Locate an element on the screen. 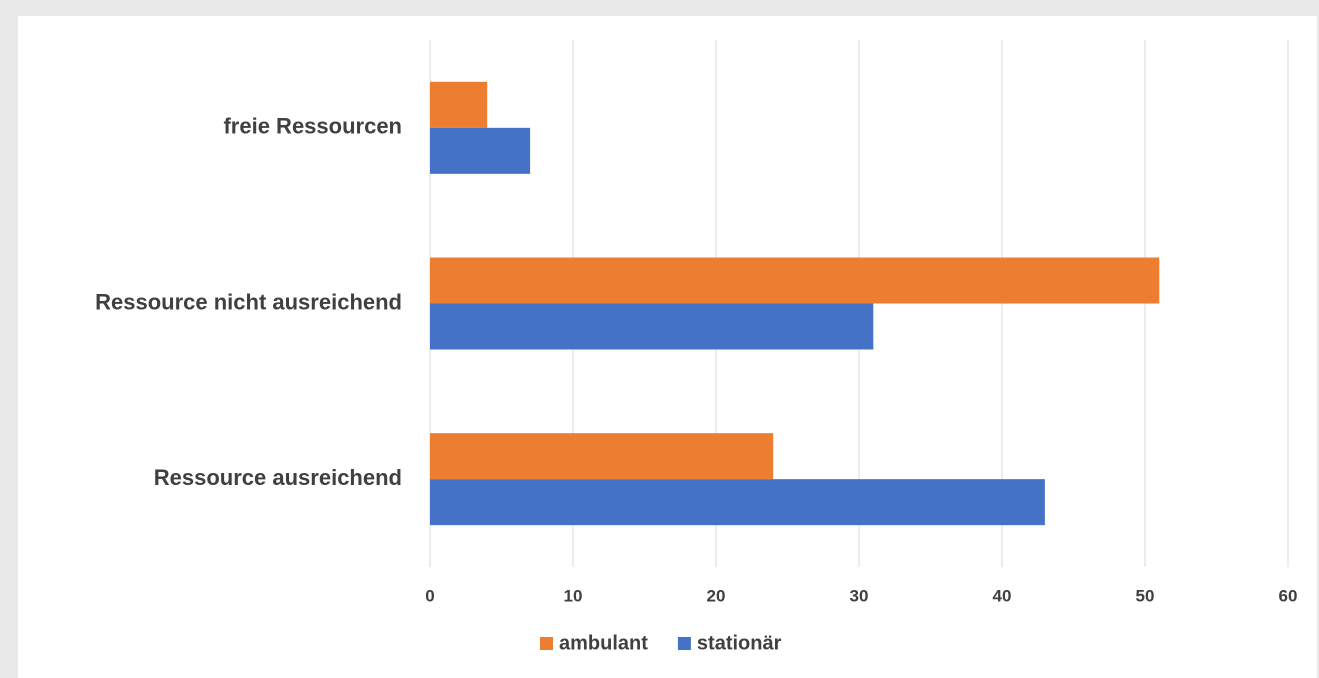  x-tick-label: 0 is located at coordinates (429, 595).